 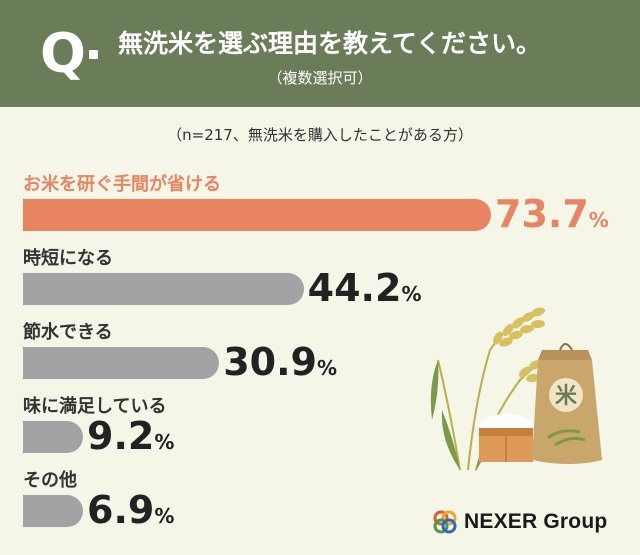 I want to click on bar-value-label: 44.2%, so click(x=365, y=288).